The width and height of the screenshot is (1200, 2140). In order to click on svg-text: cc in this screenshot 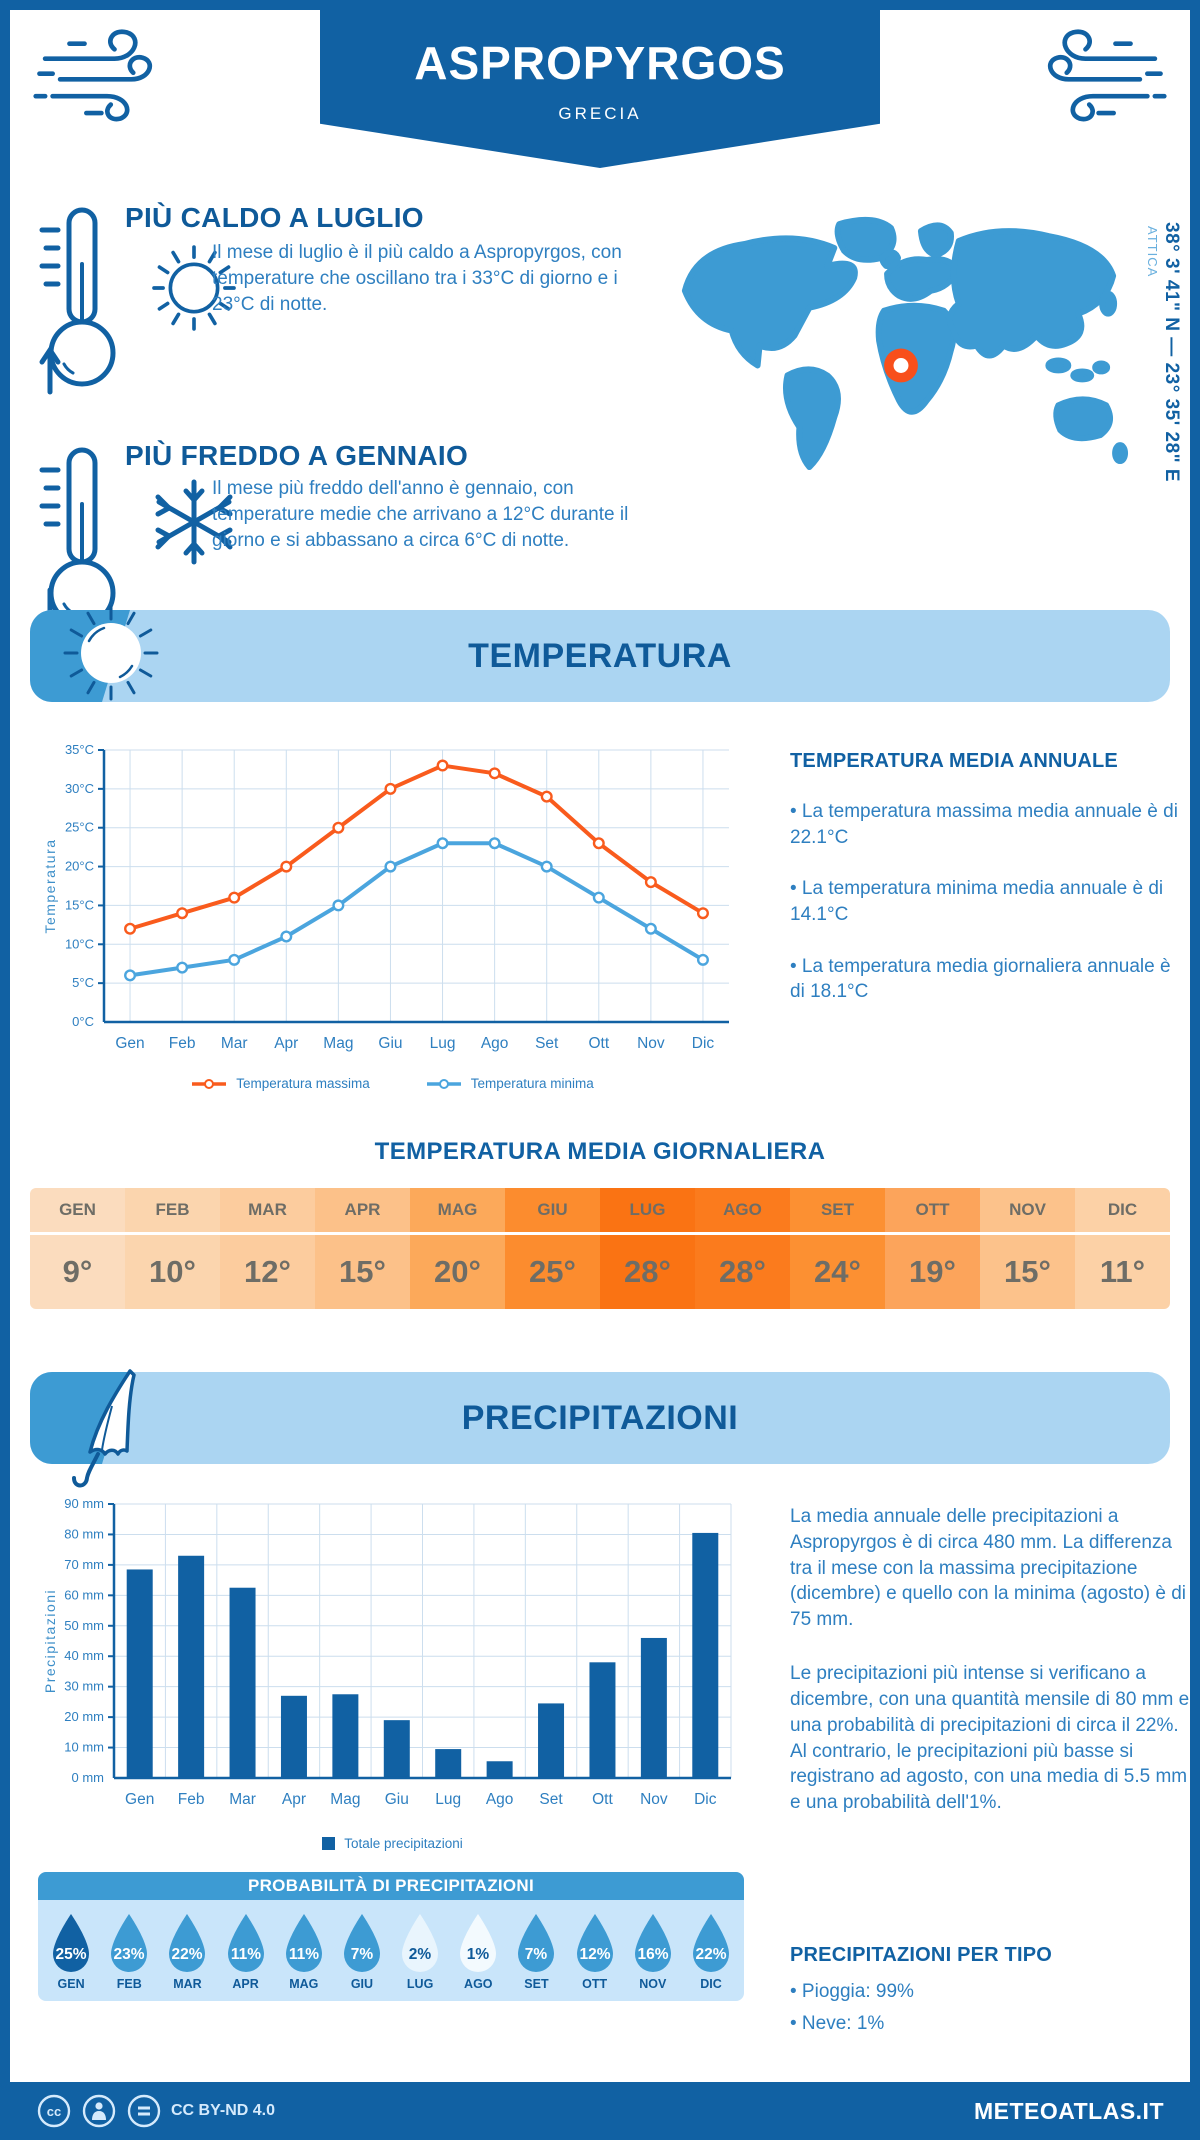, I will do `click(54, 2111)`.